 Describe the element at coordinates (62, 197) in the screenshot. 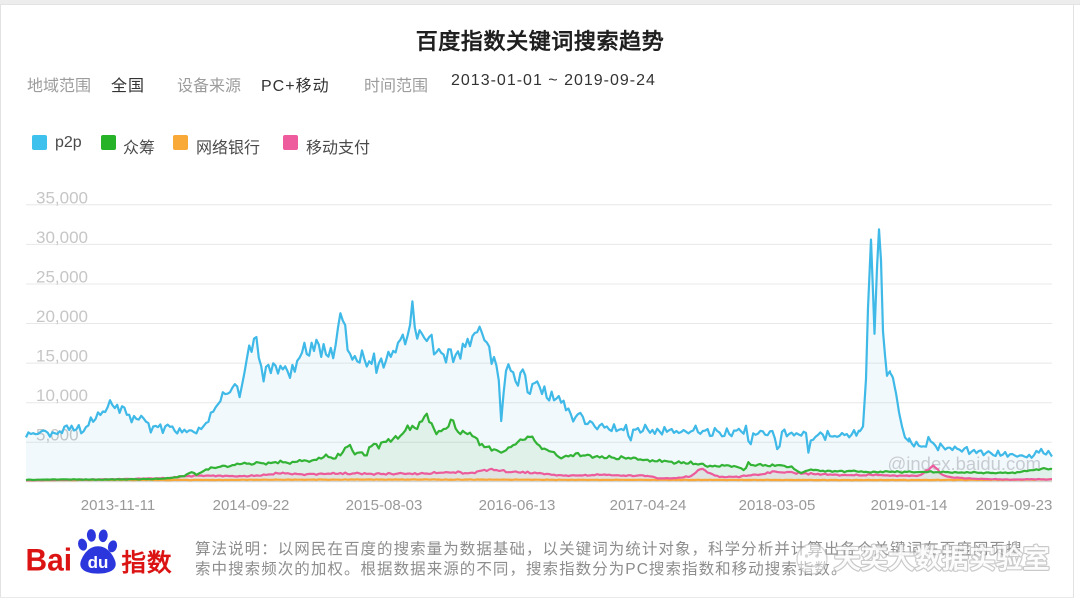

I see `svg-text: 35,000` at that location.